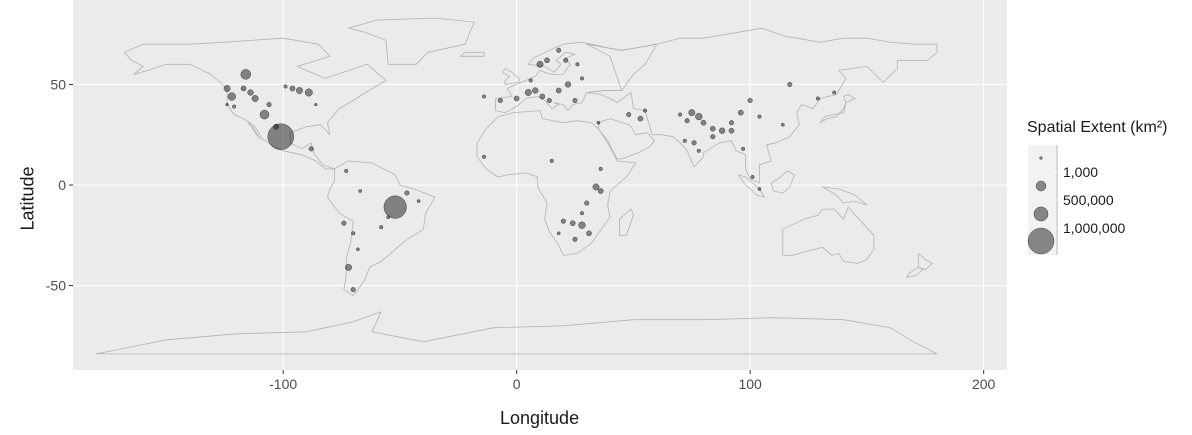  I want to click on x-tick-label: 100, so click(750, 384).